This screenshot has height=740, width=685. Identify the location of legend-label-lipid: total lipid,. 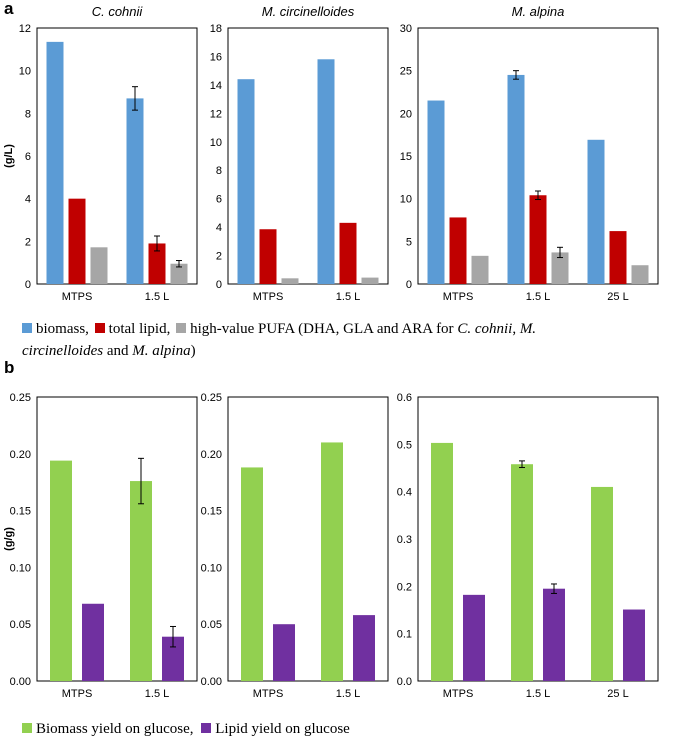
(139, 329).